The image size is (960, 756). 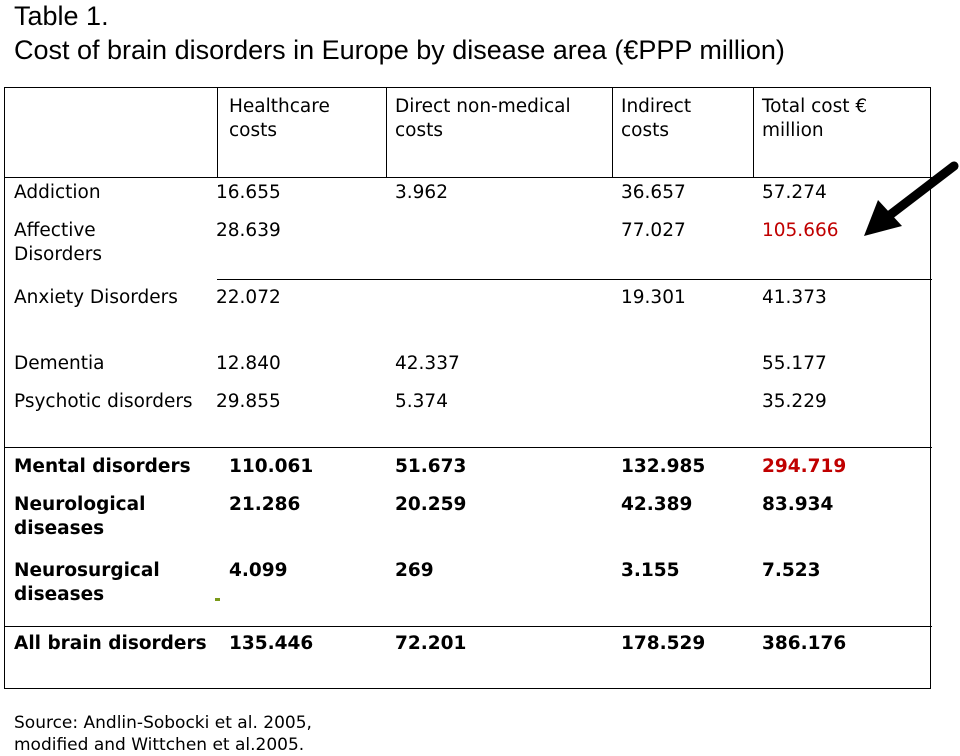 I want to click on column-header: Direct non-medical costs, so click(x=483, y=119).